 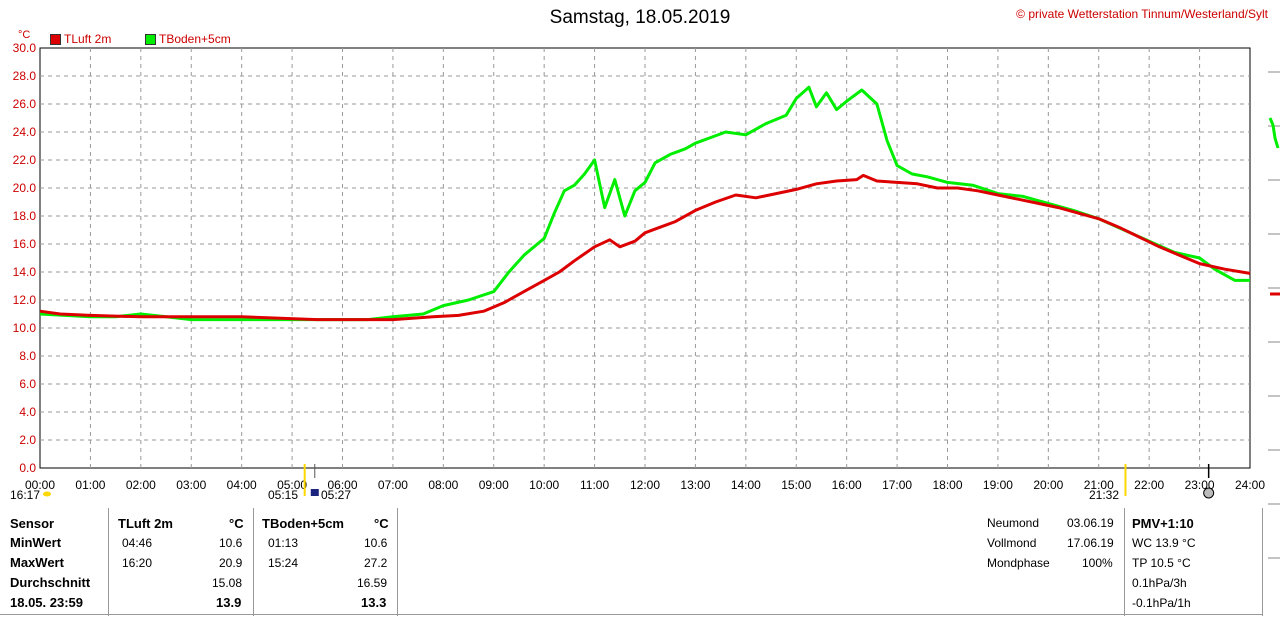 I want to click on col1-last: 13.9, so click(x=229, y=602).